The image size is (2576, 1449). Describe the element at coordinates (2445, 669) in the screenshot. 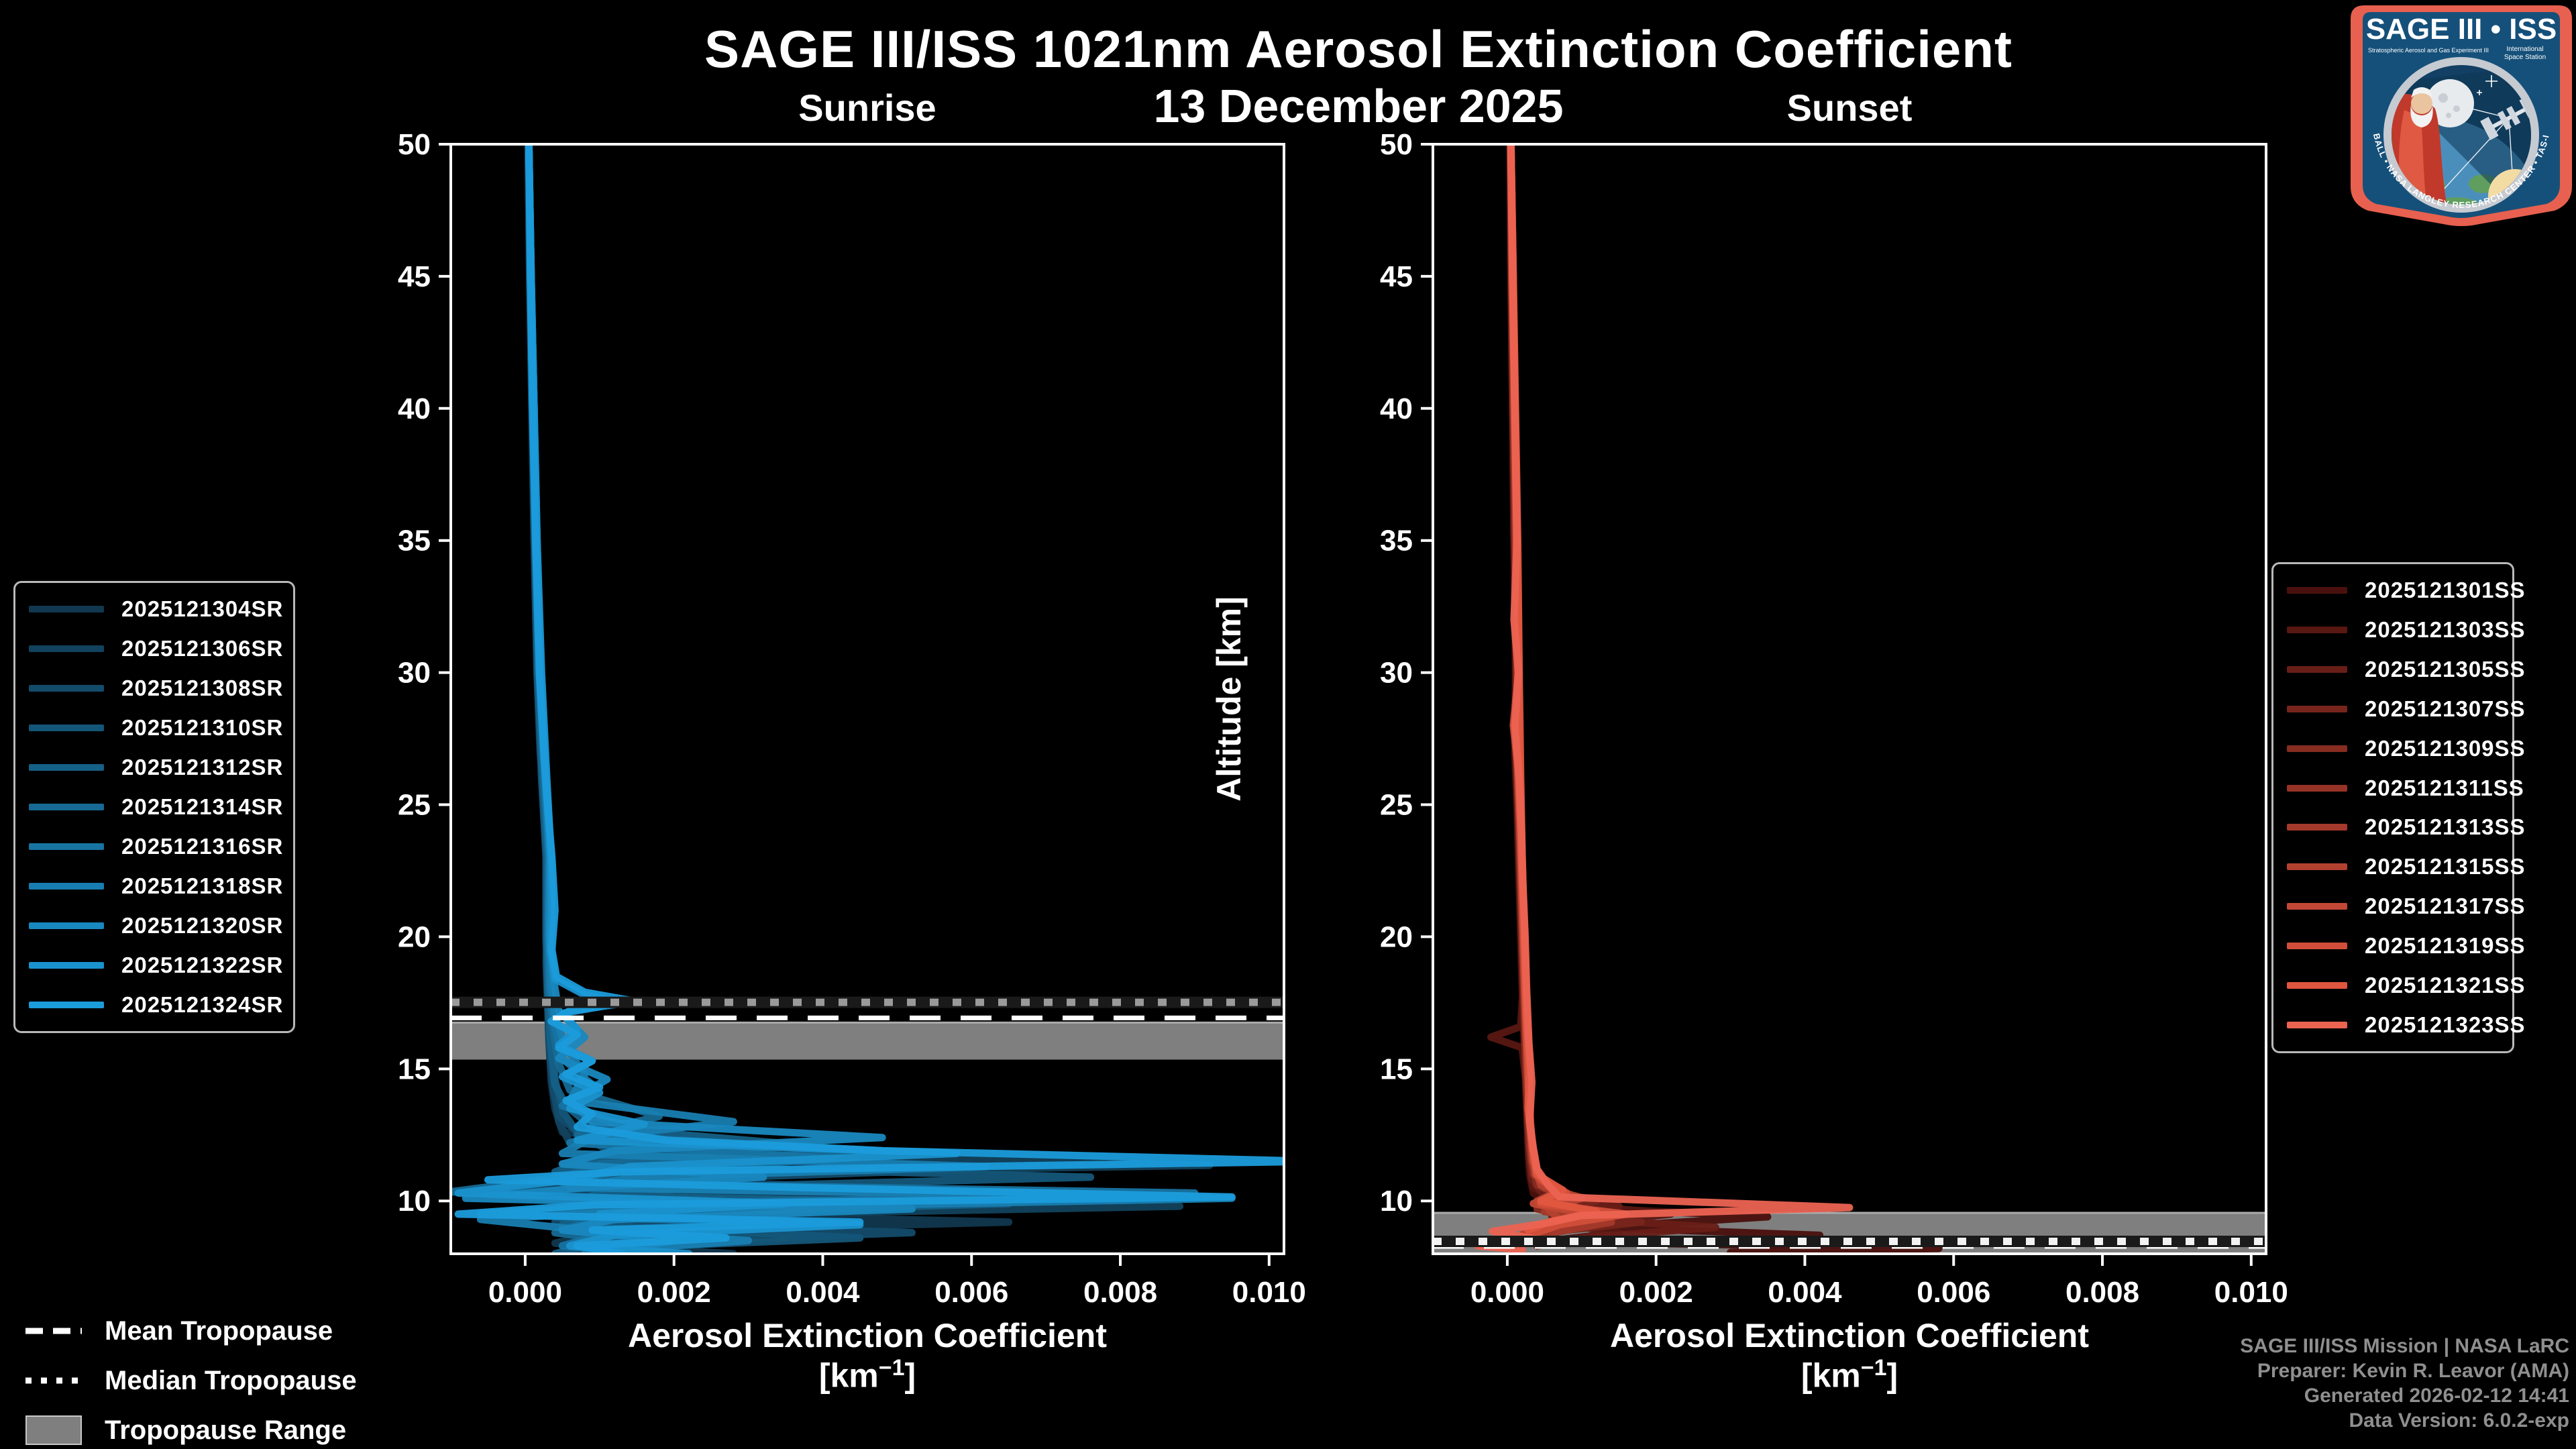

I see `legend-label: 2025121305SS` at that location.